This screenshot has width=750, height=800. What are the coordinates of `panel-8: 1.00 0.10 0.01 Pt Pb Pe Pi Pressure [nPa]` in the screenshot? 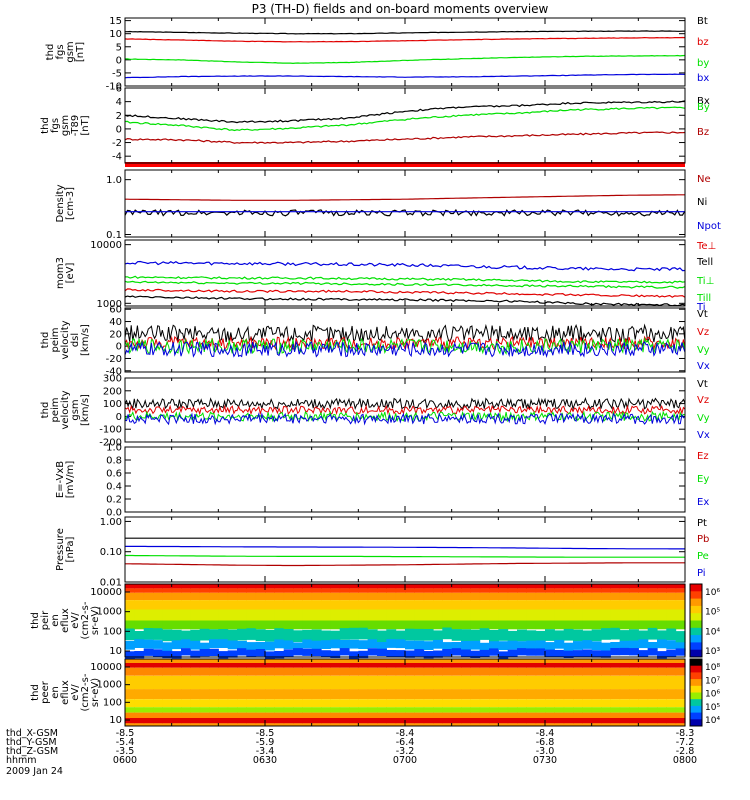 It's located at (382, 552).